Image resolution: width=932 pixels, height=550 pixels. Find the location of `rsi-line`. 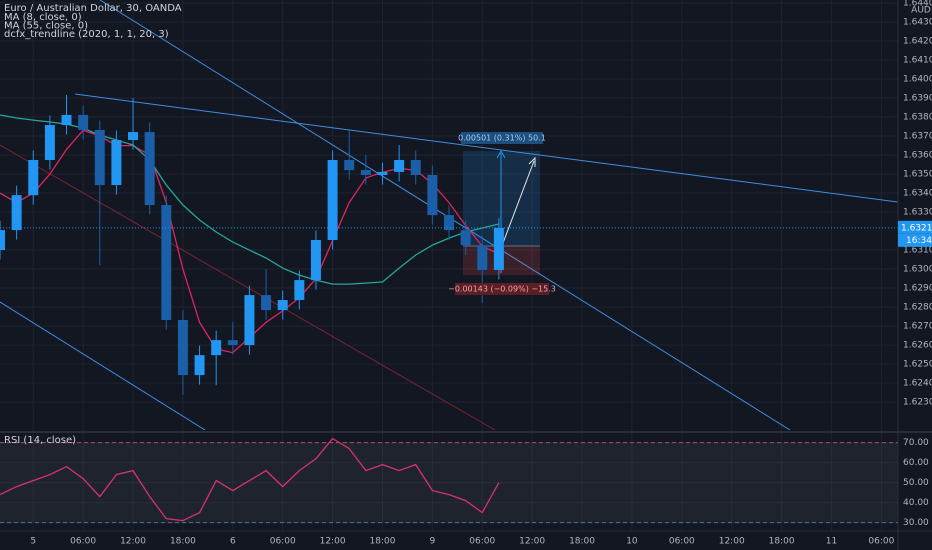

rsi-line is located at coordinates (250, 479).